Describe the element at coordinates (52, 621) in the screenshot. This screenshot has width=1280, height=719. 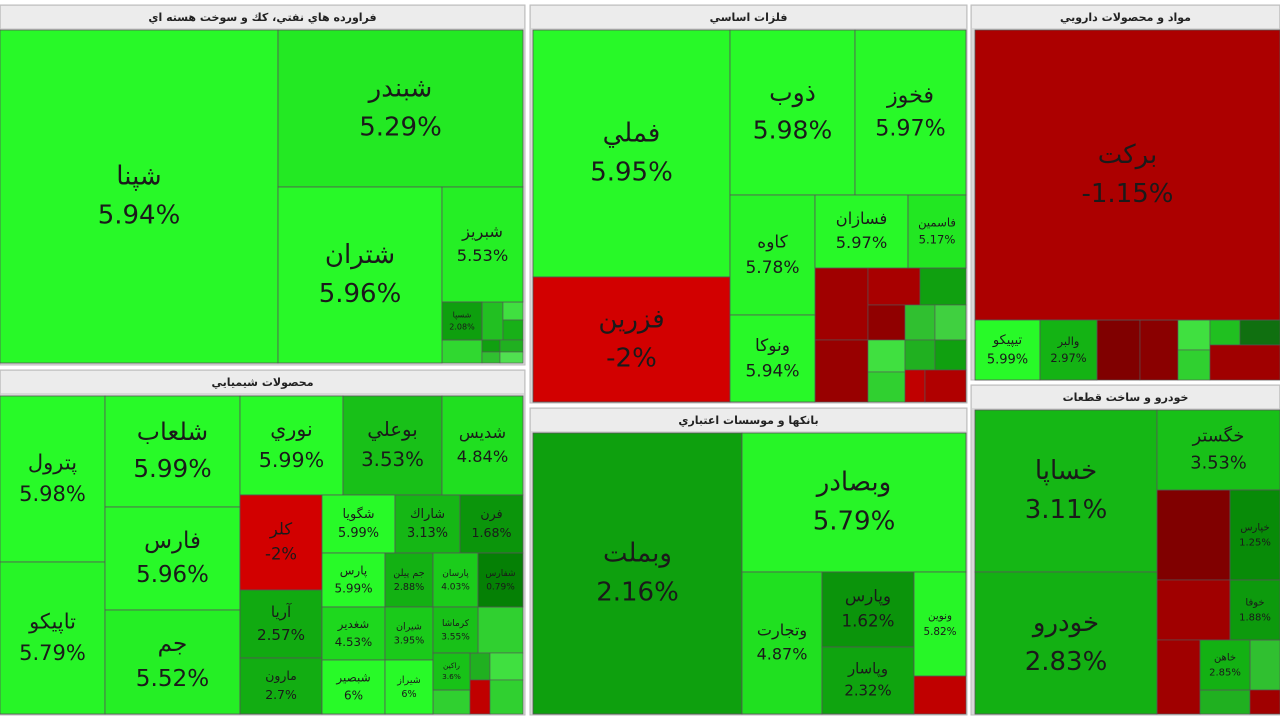
I see `tile-name: تاپيكو` at that location.